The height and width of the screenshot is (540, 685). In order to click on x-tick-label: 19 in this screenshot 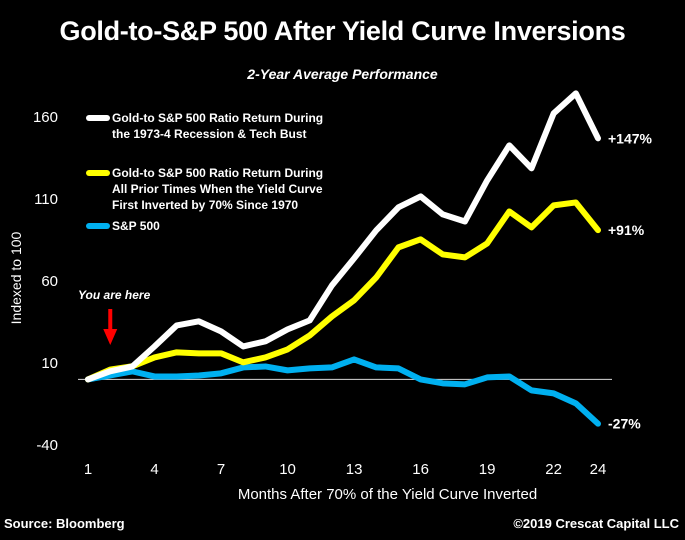, I will do `click(487, 469)`.